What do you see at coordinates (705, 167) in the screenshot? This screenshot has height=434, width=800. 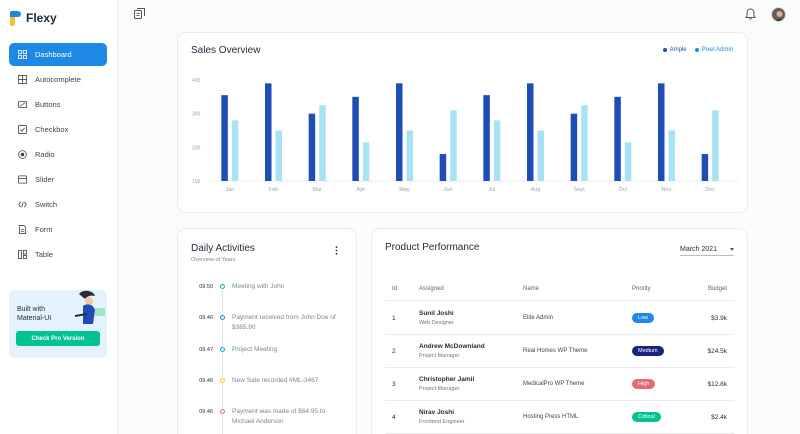 I see `bar-ample-dec` at bounding box center [705, 167].